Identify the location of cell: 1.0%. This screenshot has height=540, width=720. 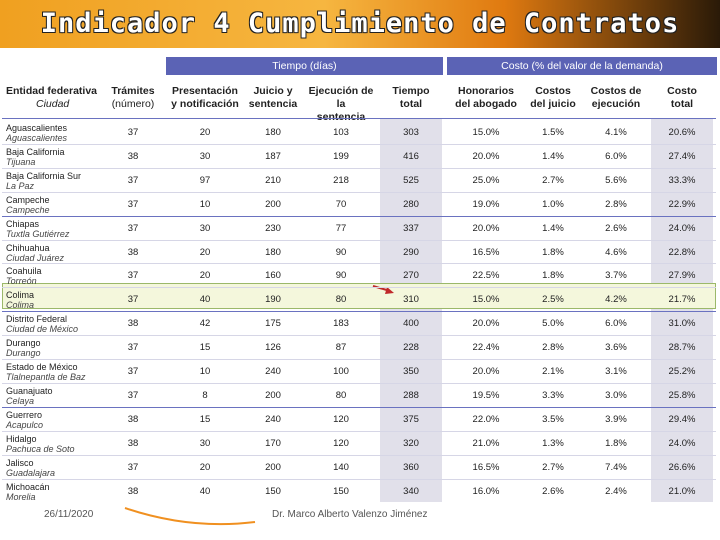
(553, 204).